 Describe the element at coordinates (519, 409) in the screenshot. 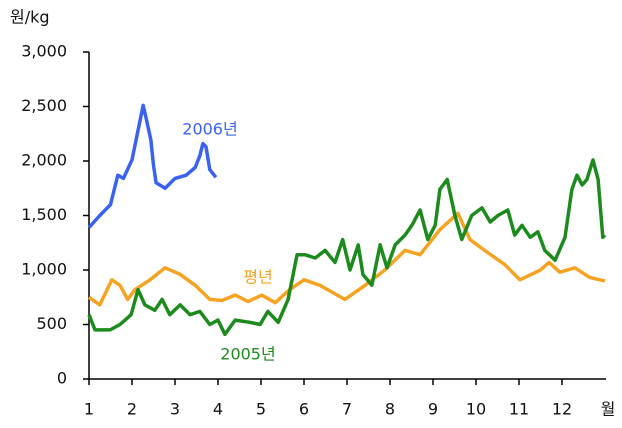

I see `x-tick-label: 11` at that location.